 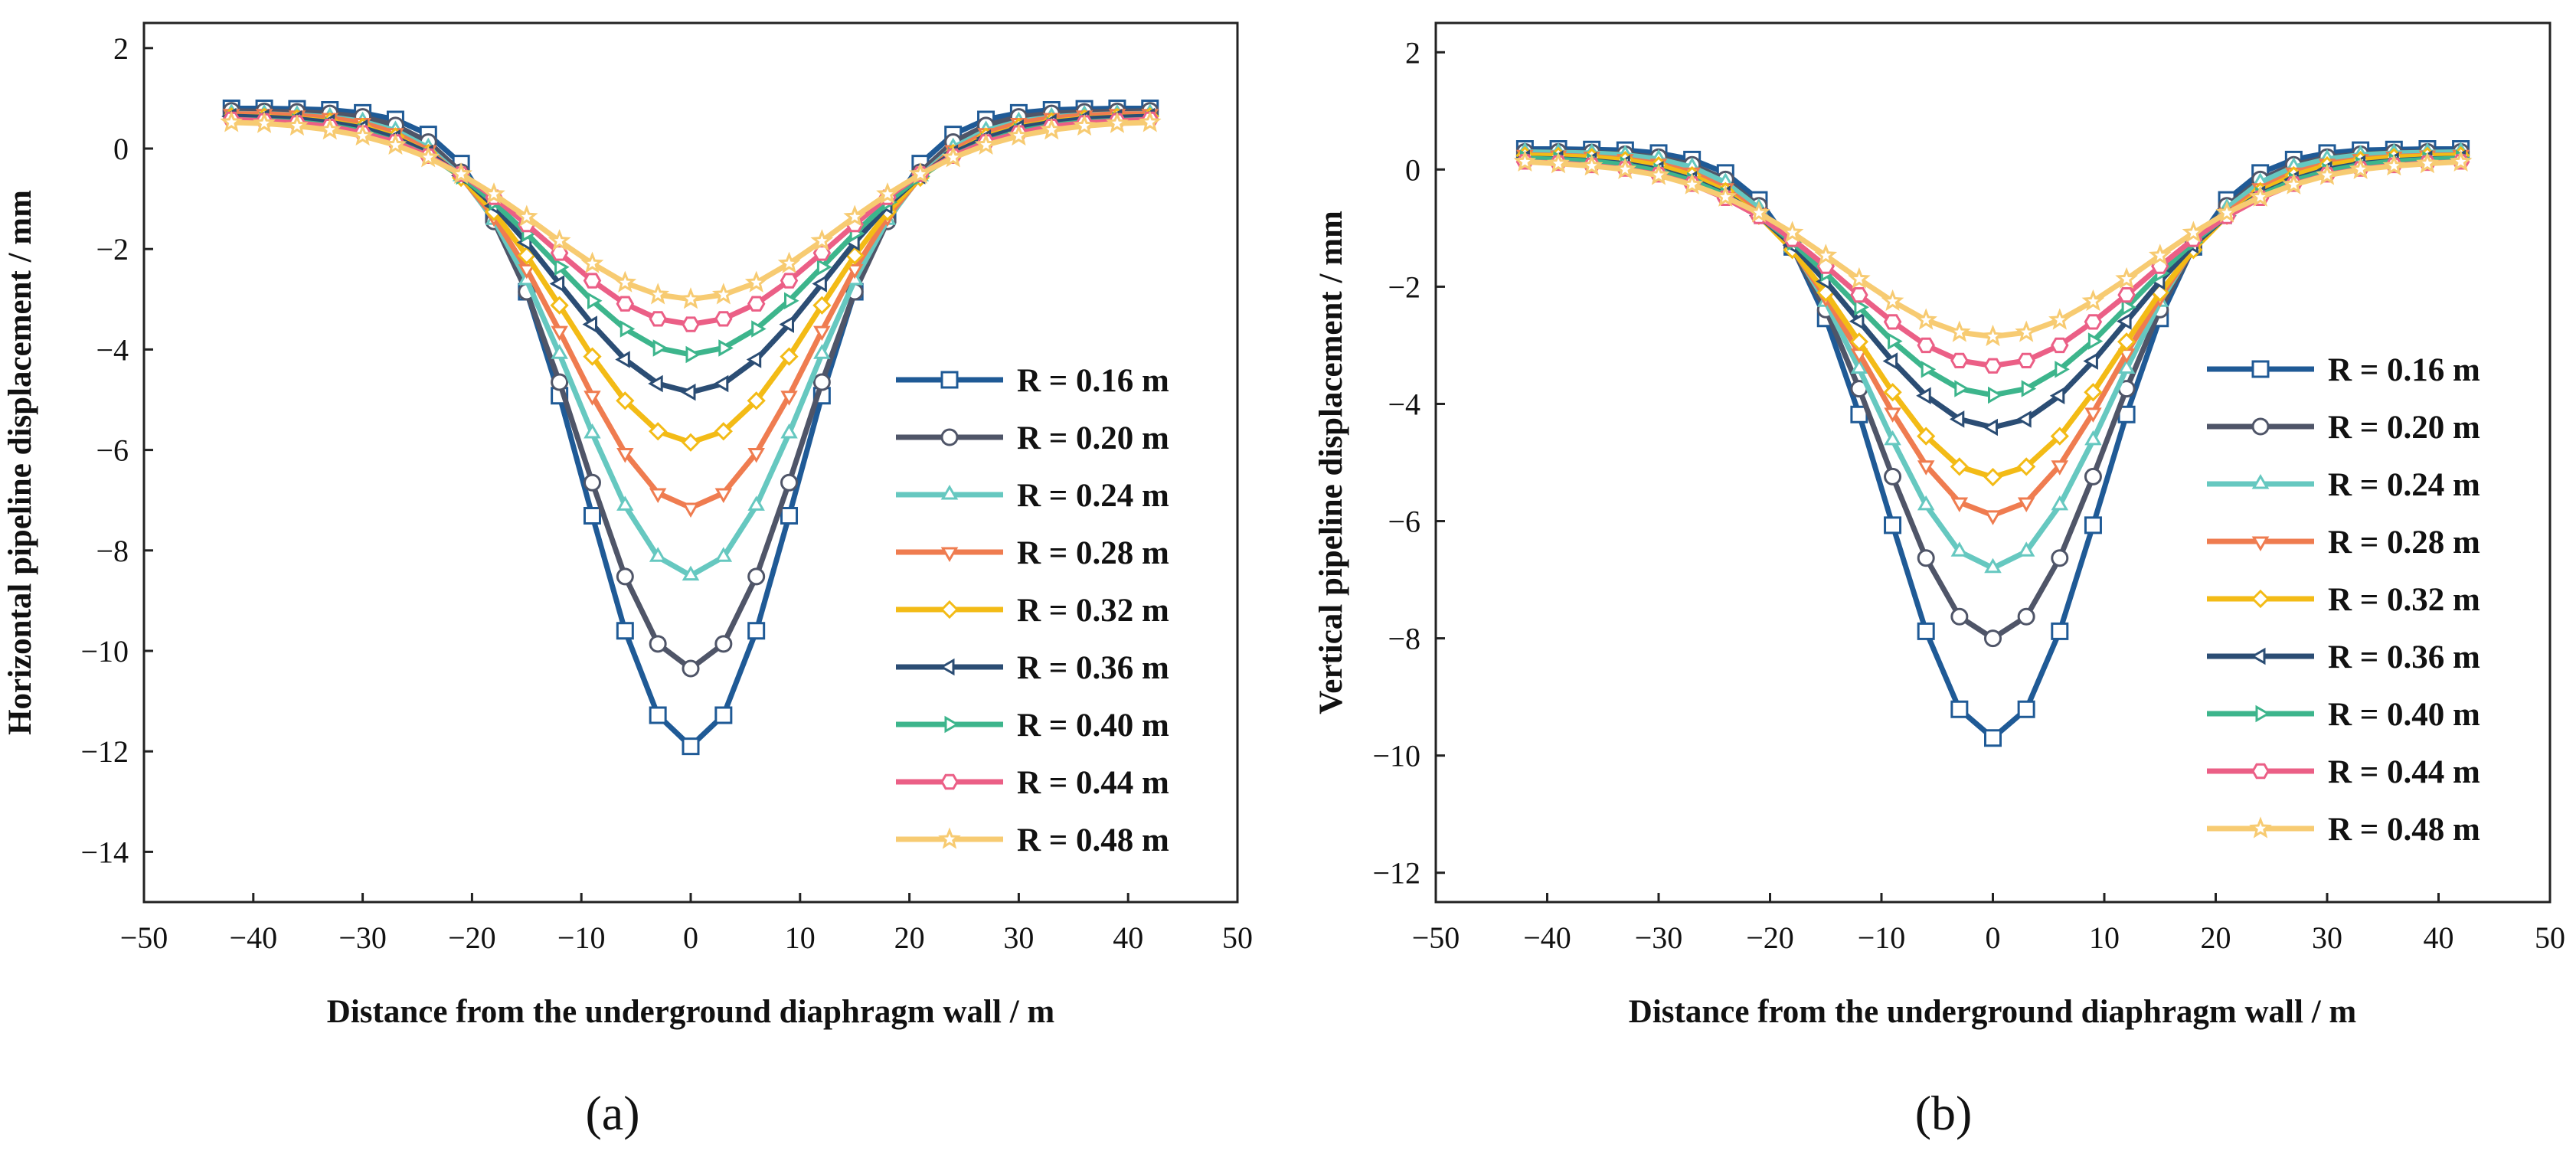 What do you see at coordinates (1032, 726) in the screenshot?
I see `legend-item: R = 0.40 m` at bounding box center [1032, 726].